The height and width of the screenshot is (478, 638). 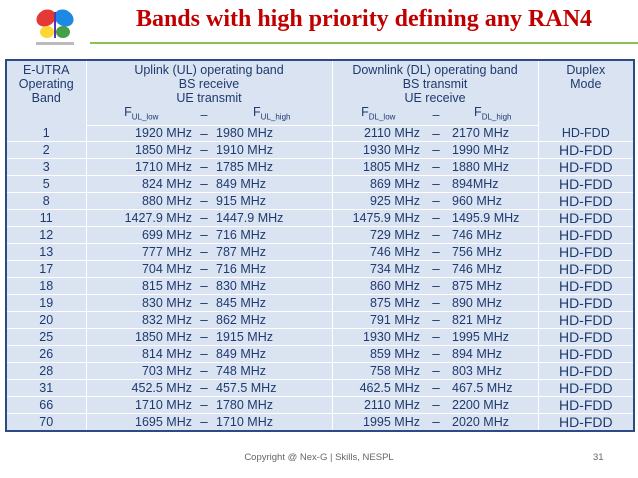 What do you see at coordinates (272, 320) in the screenshot?
I see `frequency: 862 MHz` at bounding box center [272, 320].